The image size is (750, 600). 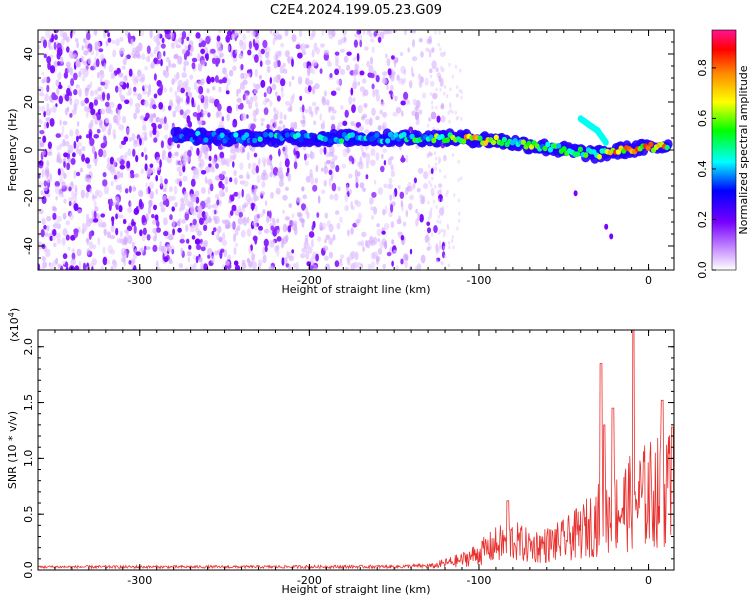 I want to click on ridge-core, so click(x=496, y=137).